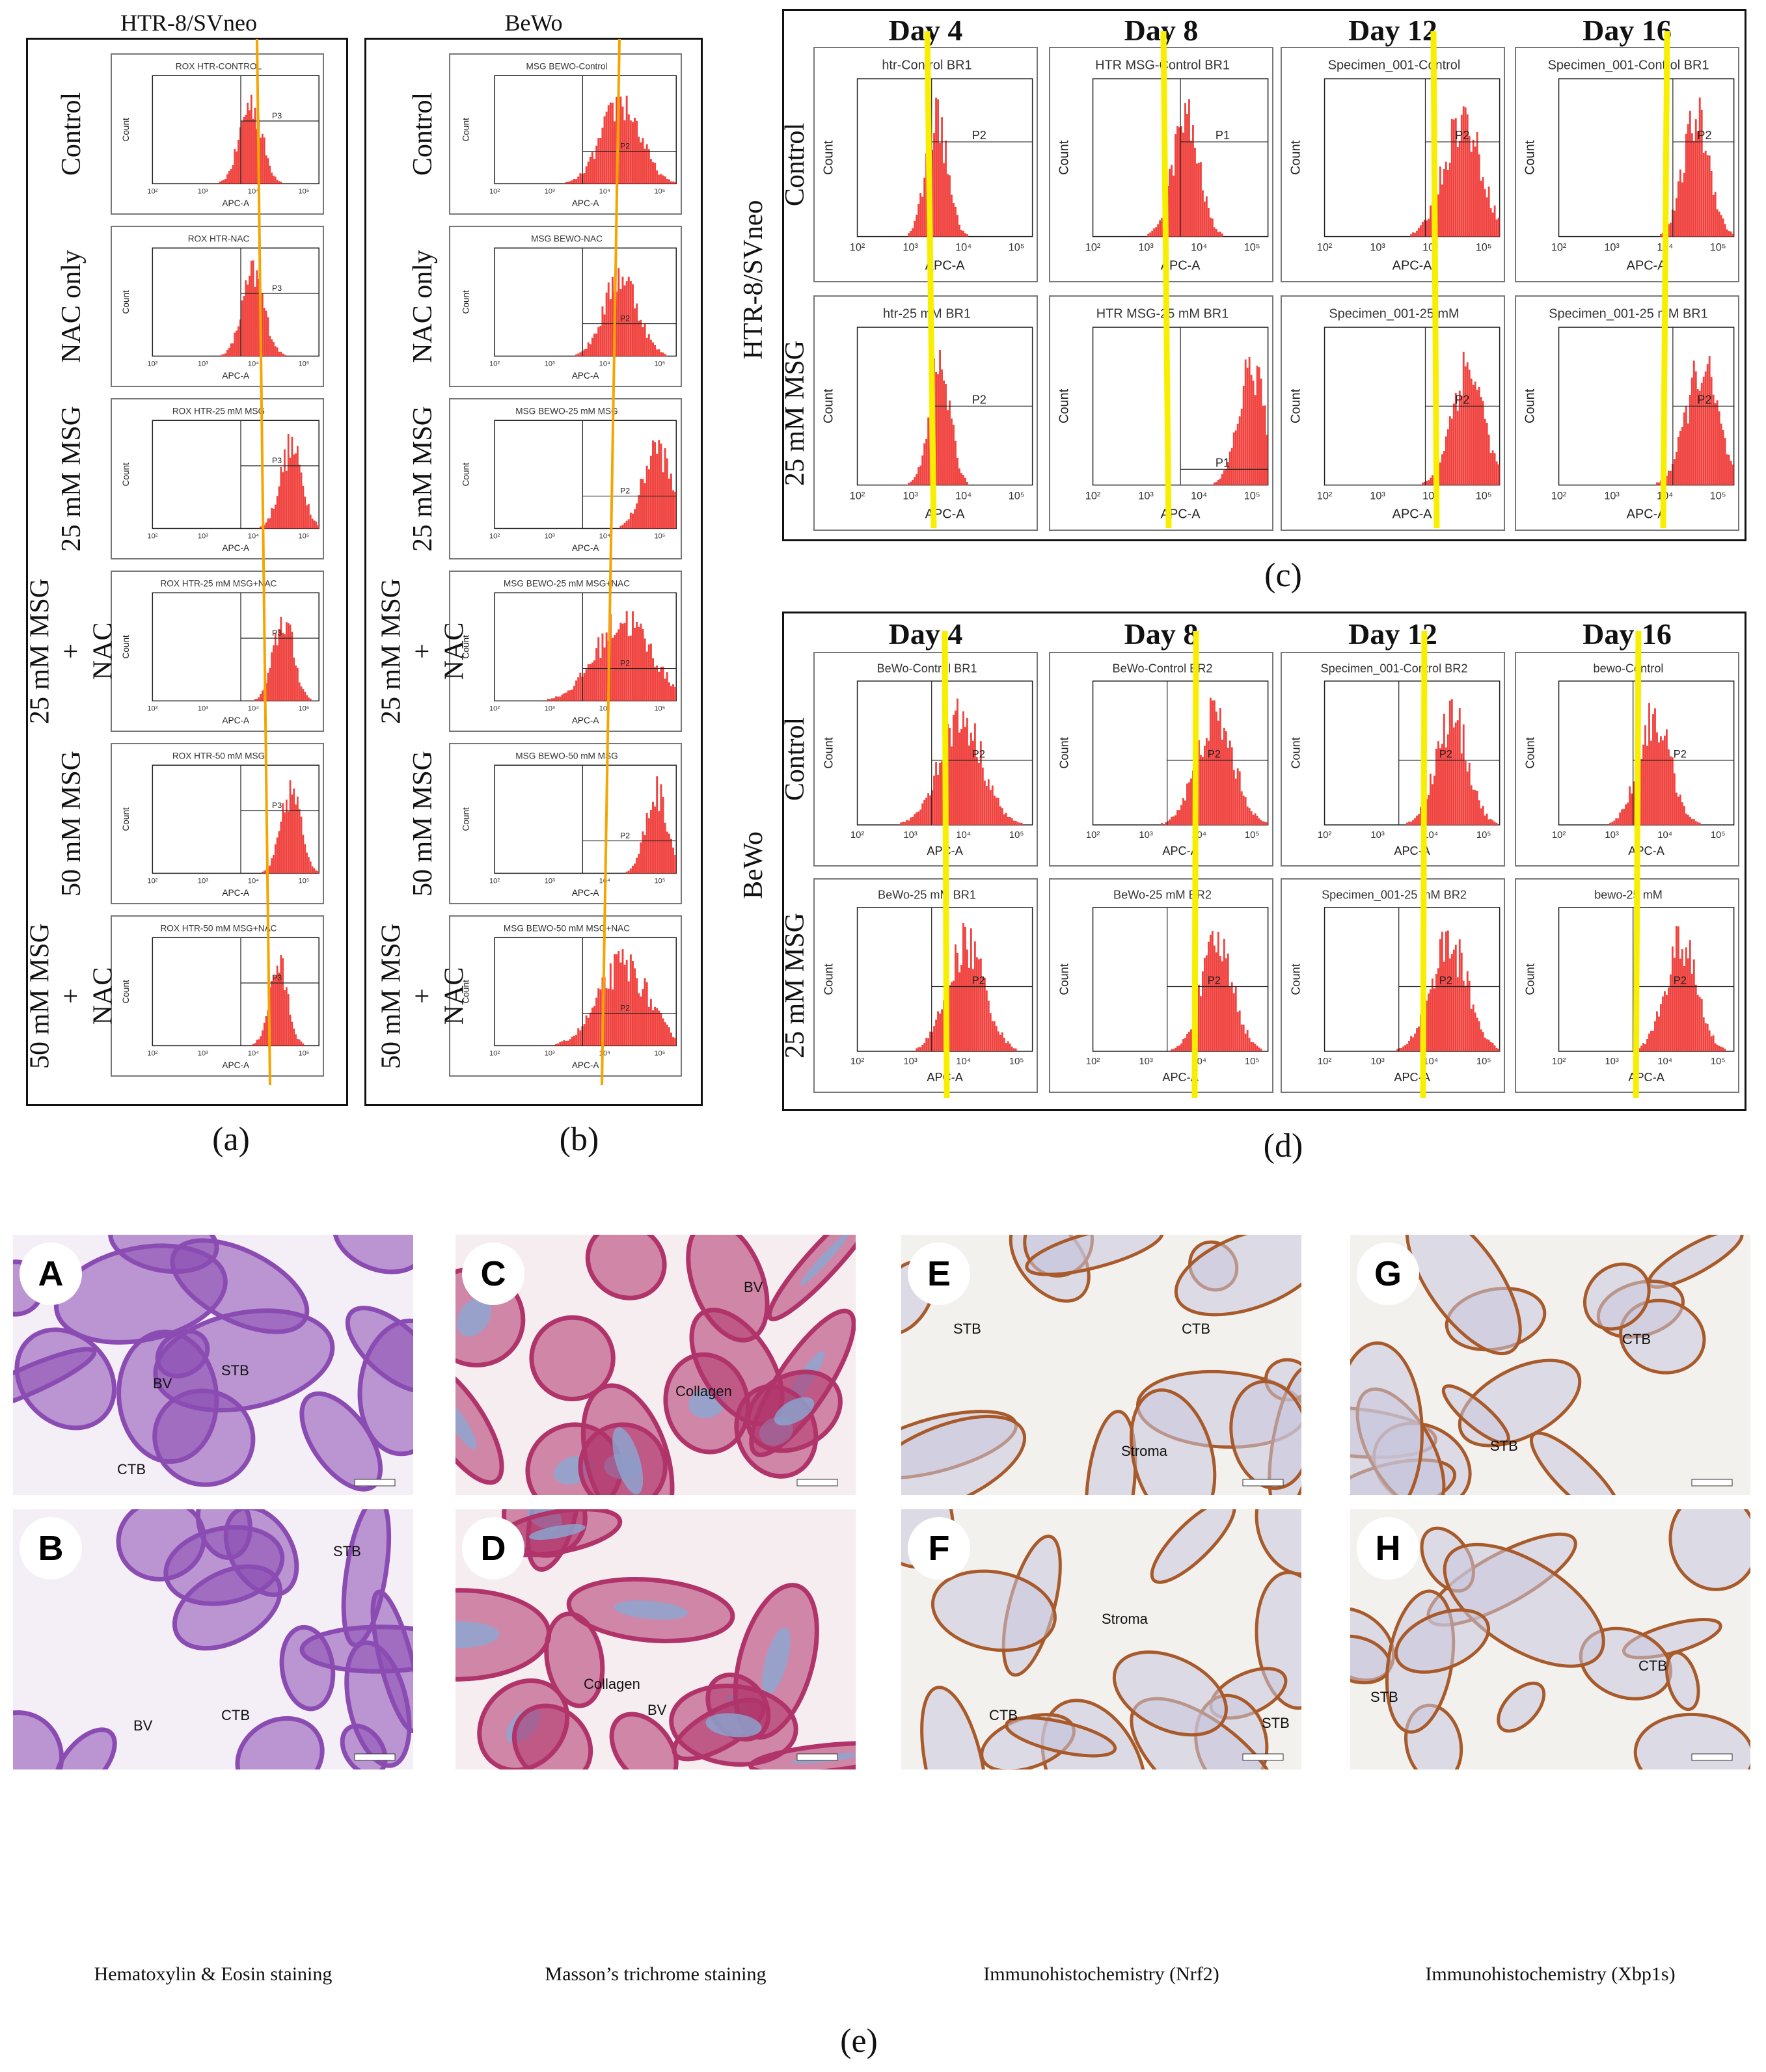  What do you see at coordinates (231, 1139) in the screenshot?
I see `panel-a-label: (a)` at bounding box center [231, 1139].